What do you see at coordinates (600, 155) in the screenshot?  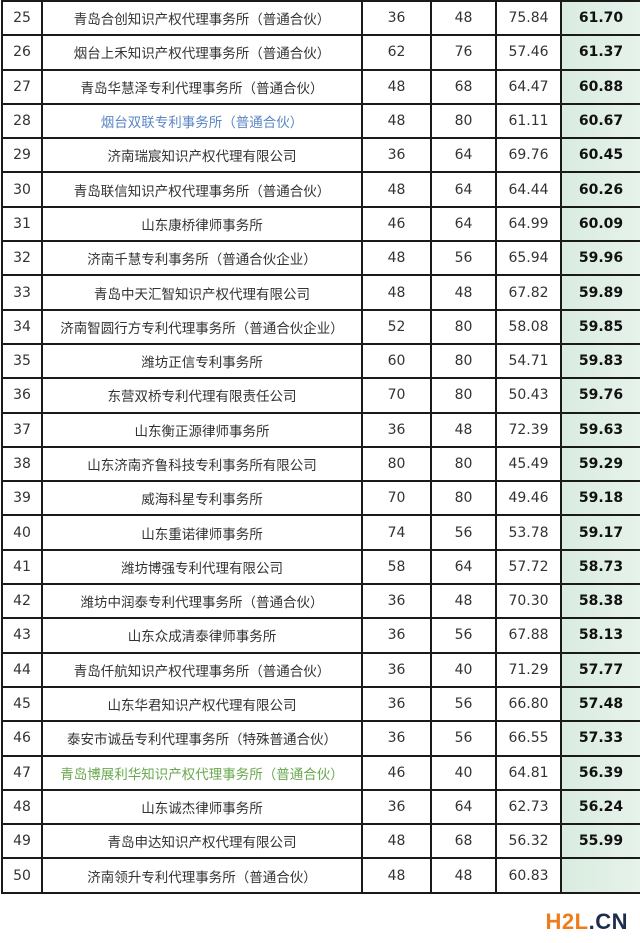 I see `score-cell: 60.45` at bounding box center [600, 155].